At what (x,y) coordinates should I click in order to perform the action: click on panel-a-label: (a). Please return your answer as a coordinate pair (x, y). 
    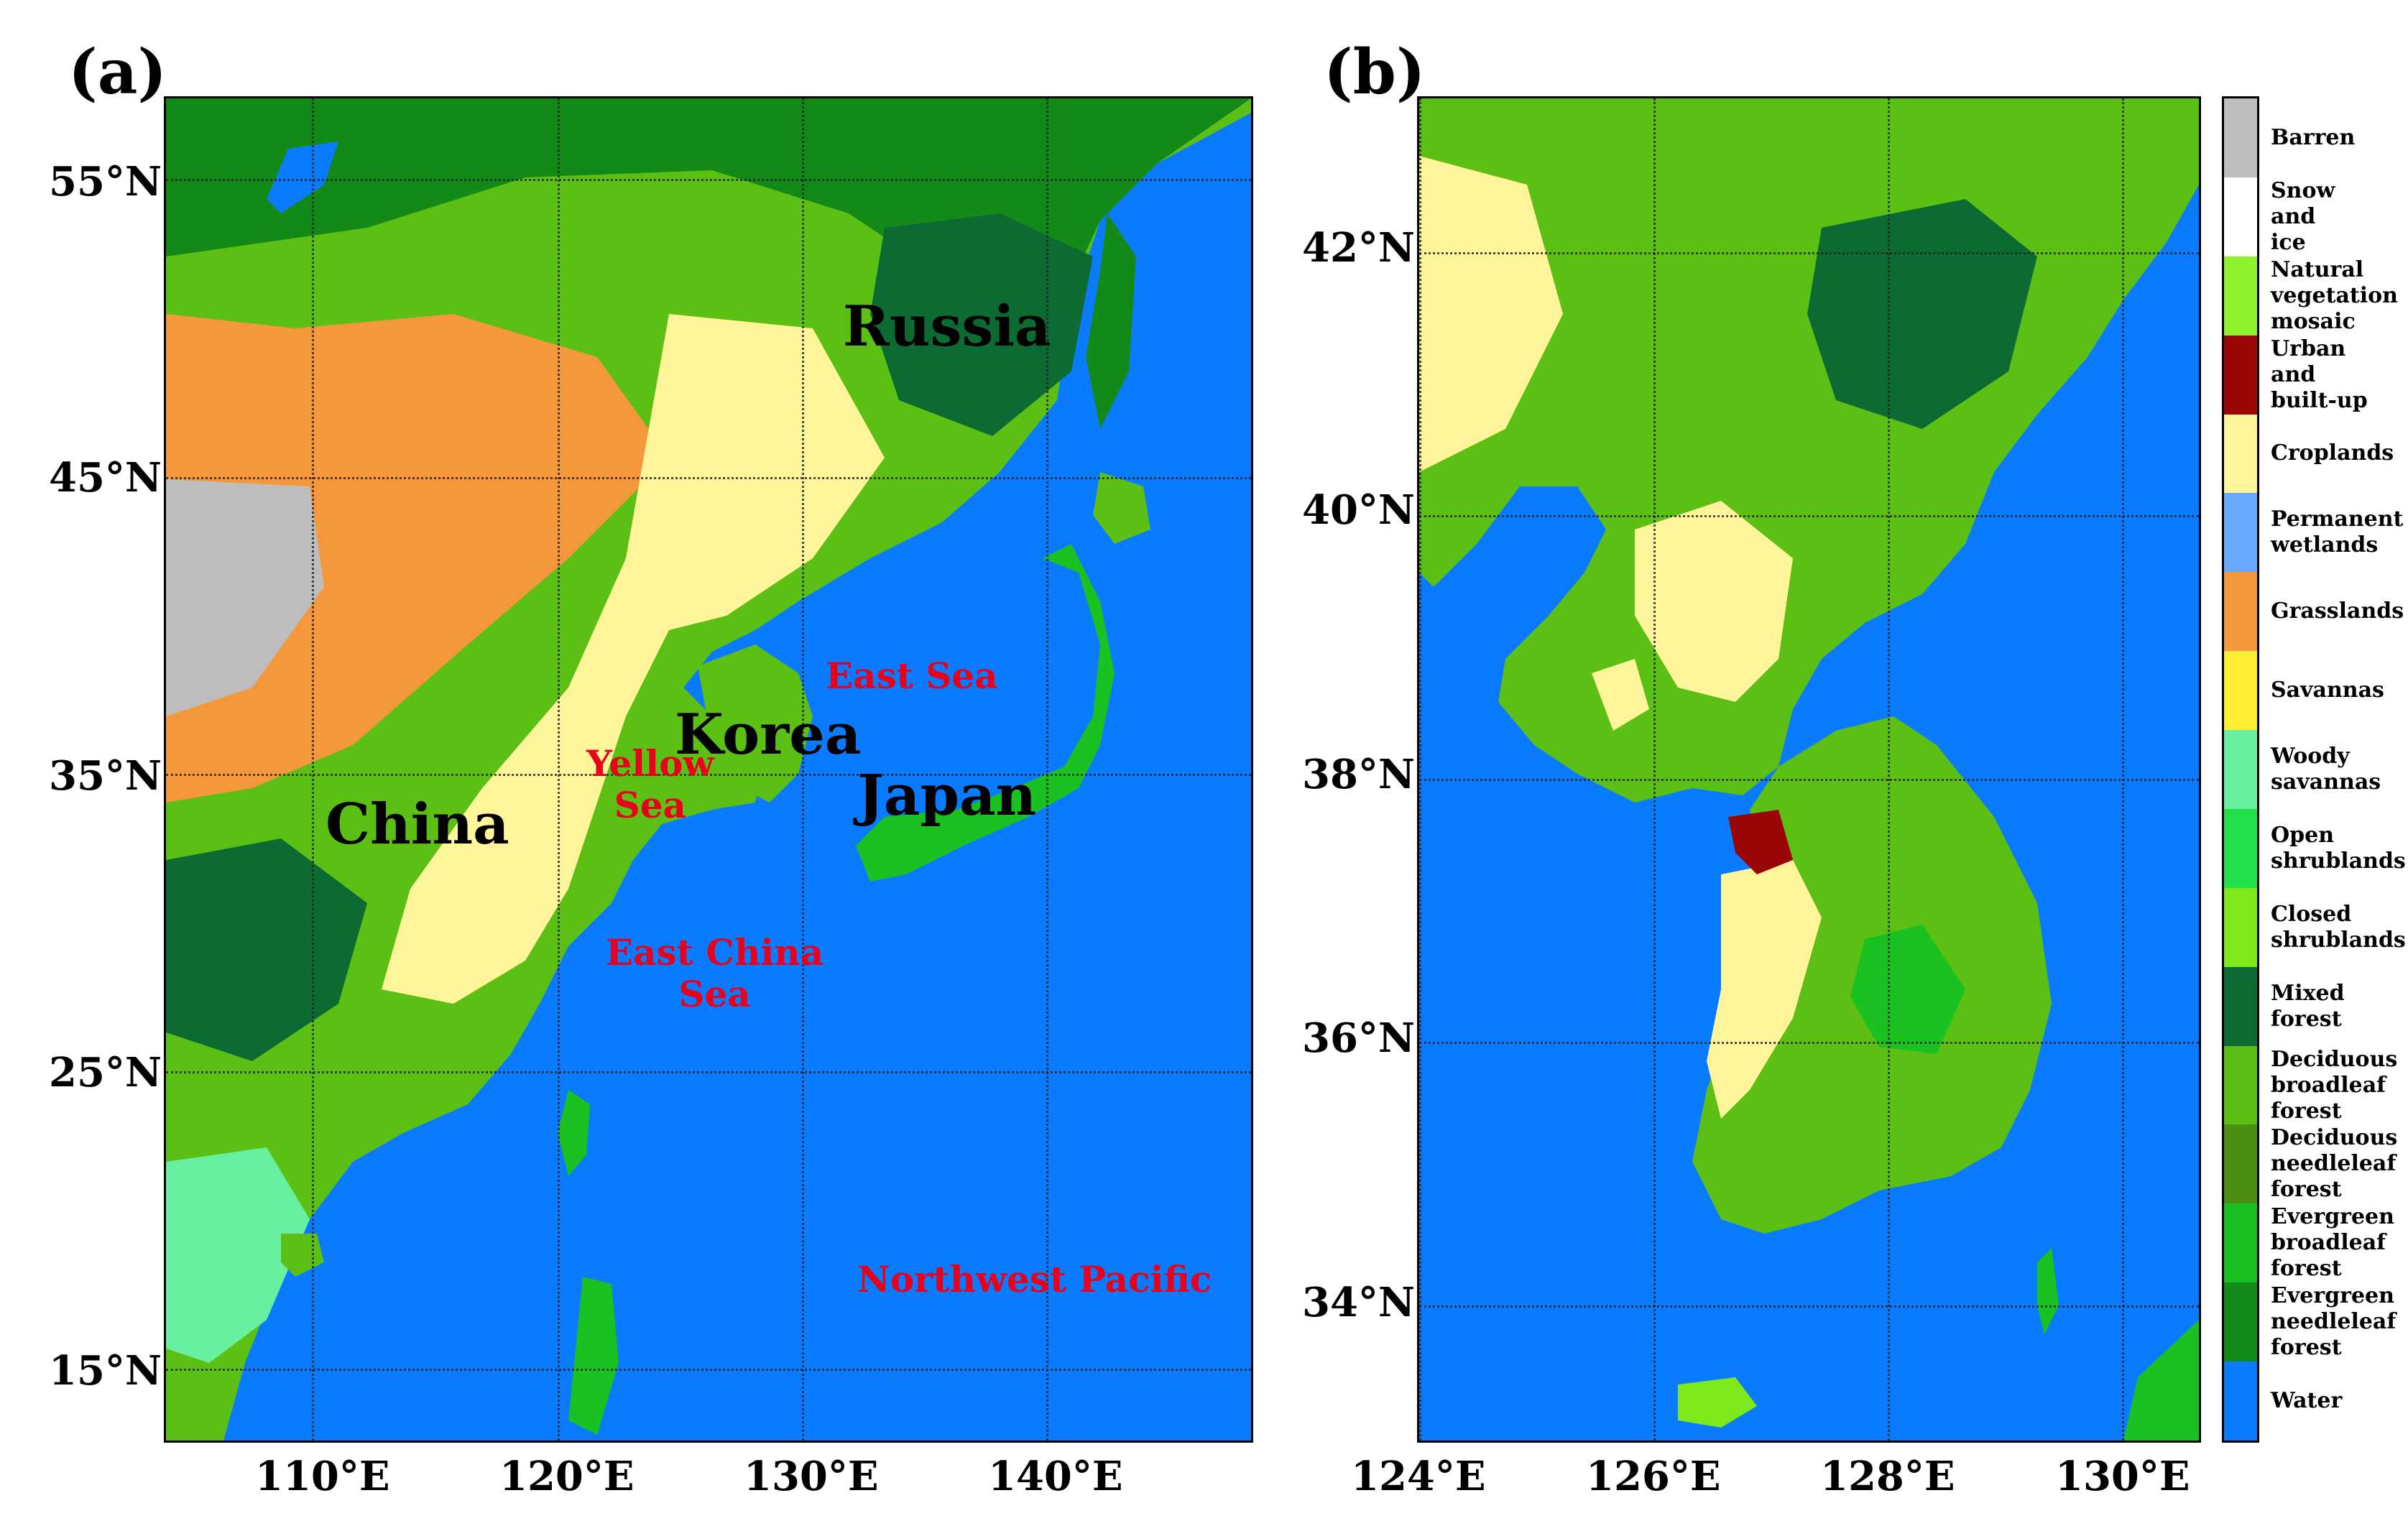
    Looking at the image, I should click on (118, 72).